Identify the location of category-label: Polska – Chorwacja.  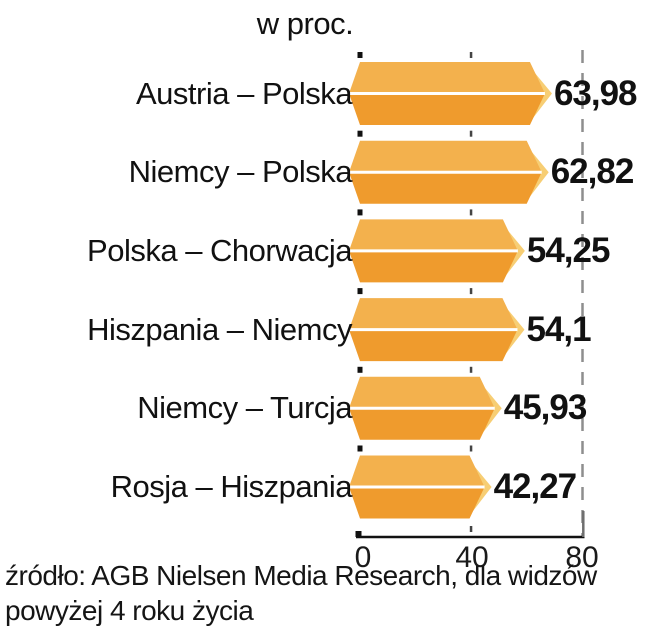
(219, 250).